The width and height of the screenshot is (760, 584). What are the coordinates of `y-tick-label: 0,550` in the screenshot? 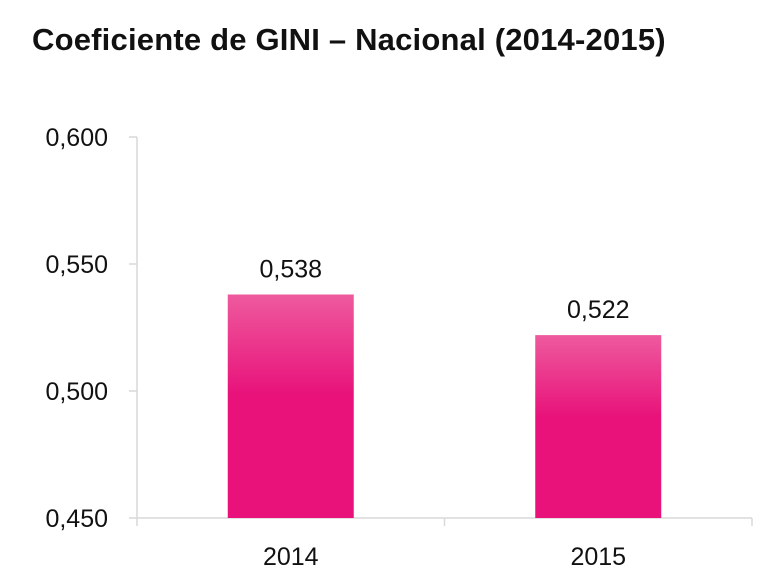 It's located at (76, 265).